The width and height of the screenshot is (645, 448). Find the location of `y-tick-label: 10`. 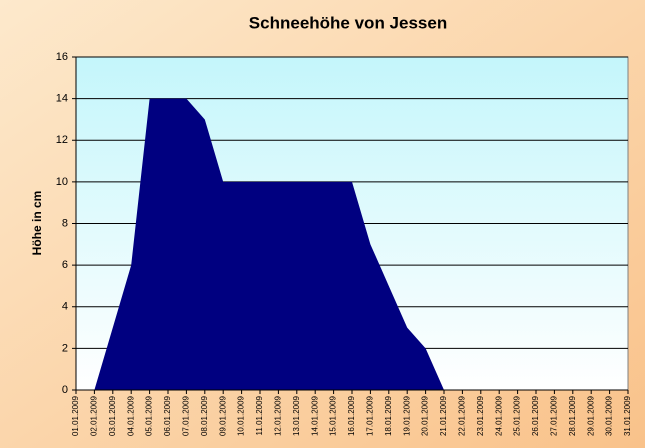

y-tick-label: 10 is located at coordinates (62, 182).